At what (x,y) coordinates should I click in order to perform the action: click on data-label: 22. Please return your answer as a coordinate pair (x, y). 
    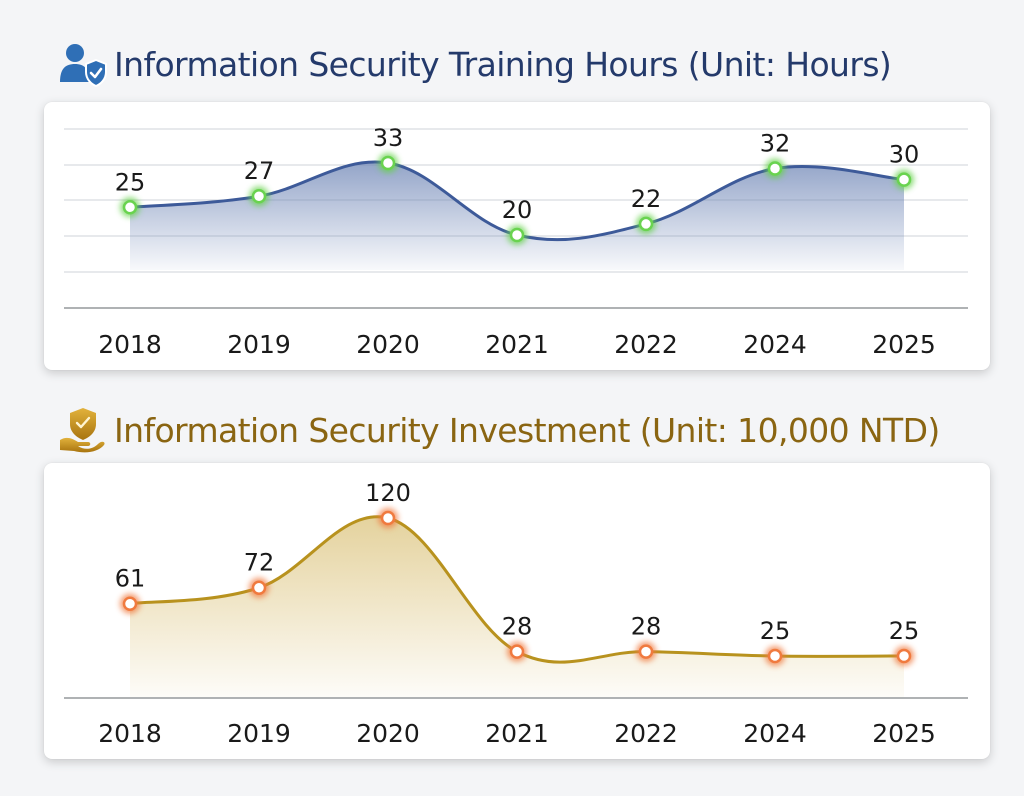
    Looking at the image, I should click on (646, 199).